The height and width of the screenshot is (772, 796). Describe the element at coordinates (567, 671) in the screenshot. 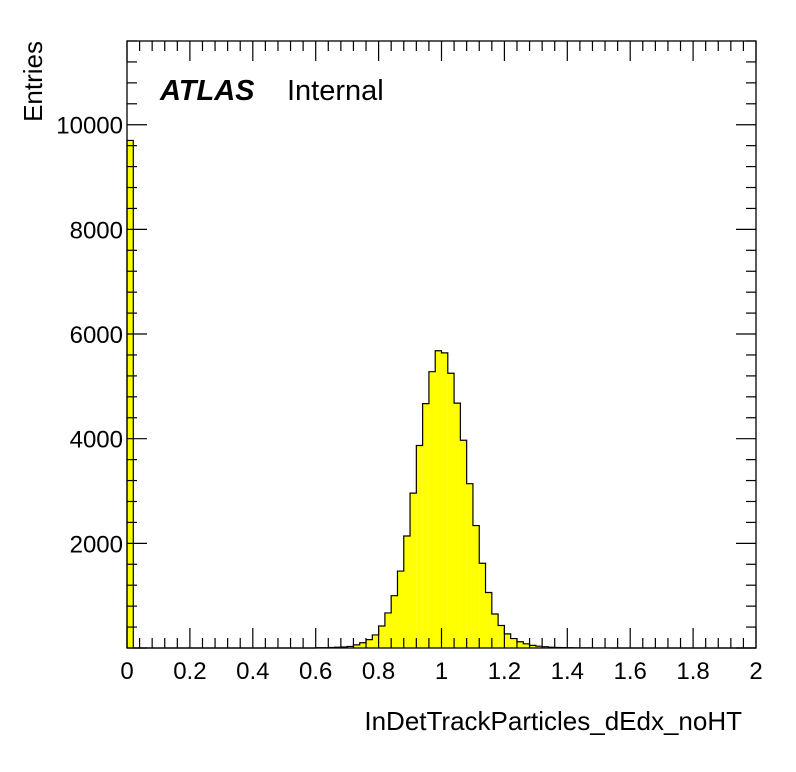

I see `x-tick-label: 1.4` at that location.